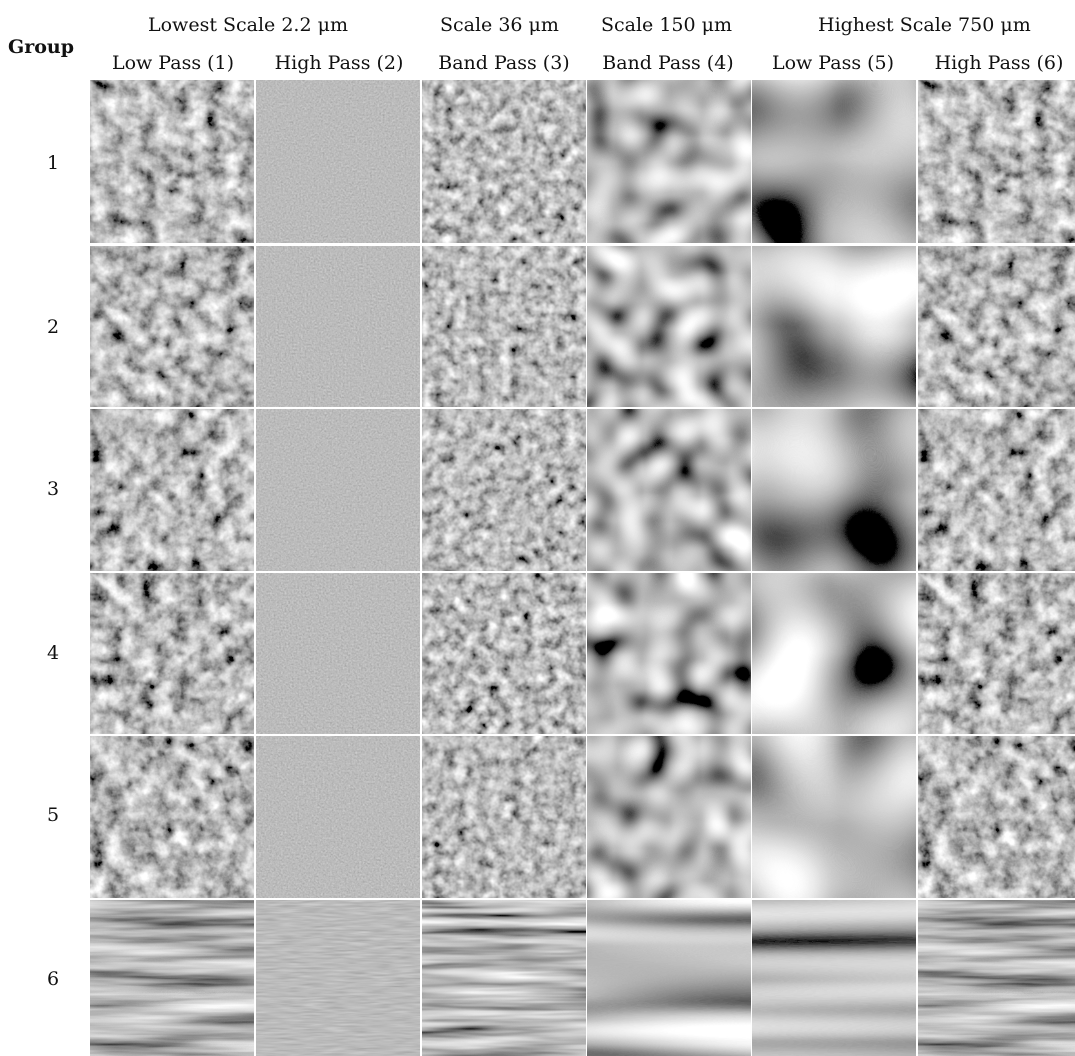 The width and height of the screenshot is (1075, 1056). What do you see at coordinates (999, 63) in the screenshot?
I see `column-label-high-pass-6: High Pass (6)` at bounding box center [999, 63].